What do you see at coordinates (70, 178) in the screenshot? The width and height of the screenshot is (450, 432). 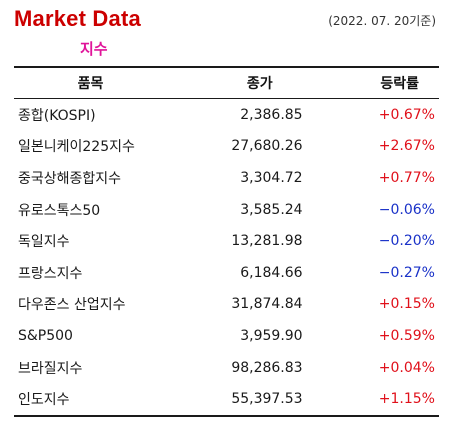 I see `index-name: 중국상해종합지수` at bounding box center [70, 178].